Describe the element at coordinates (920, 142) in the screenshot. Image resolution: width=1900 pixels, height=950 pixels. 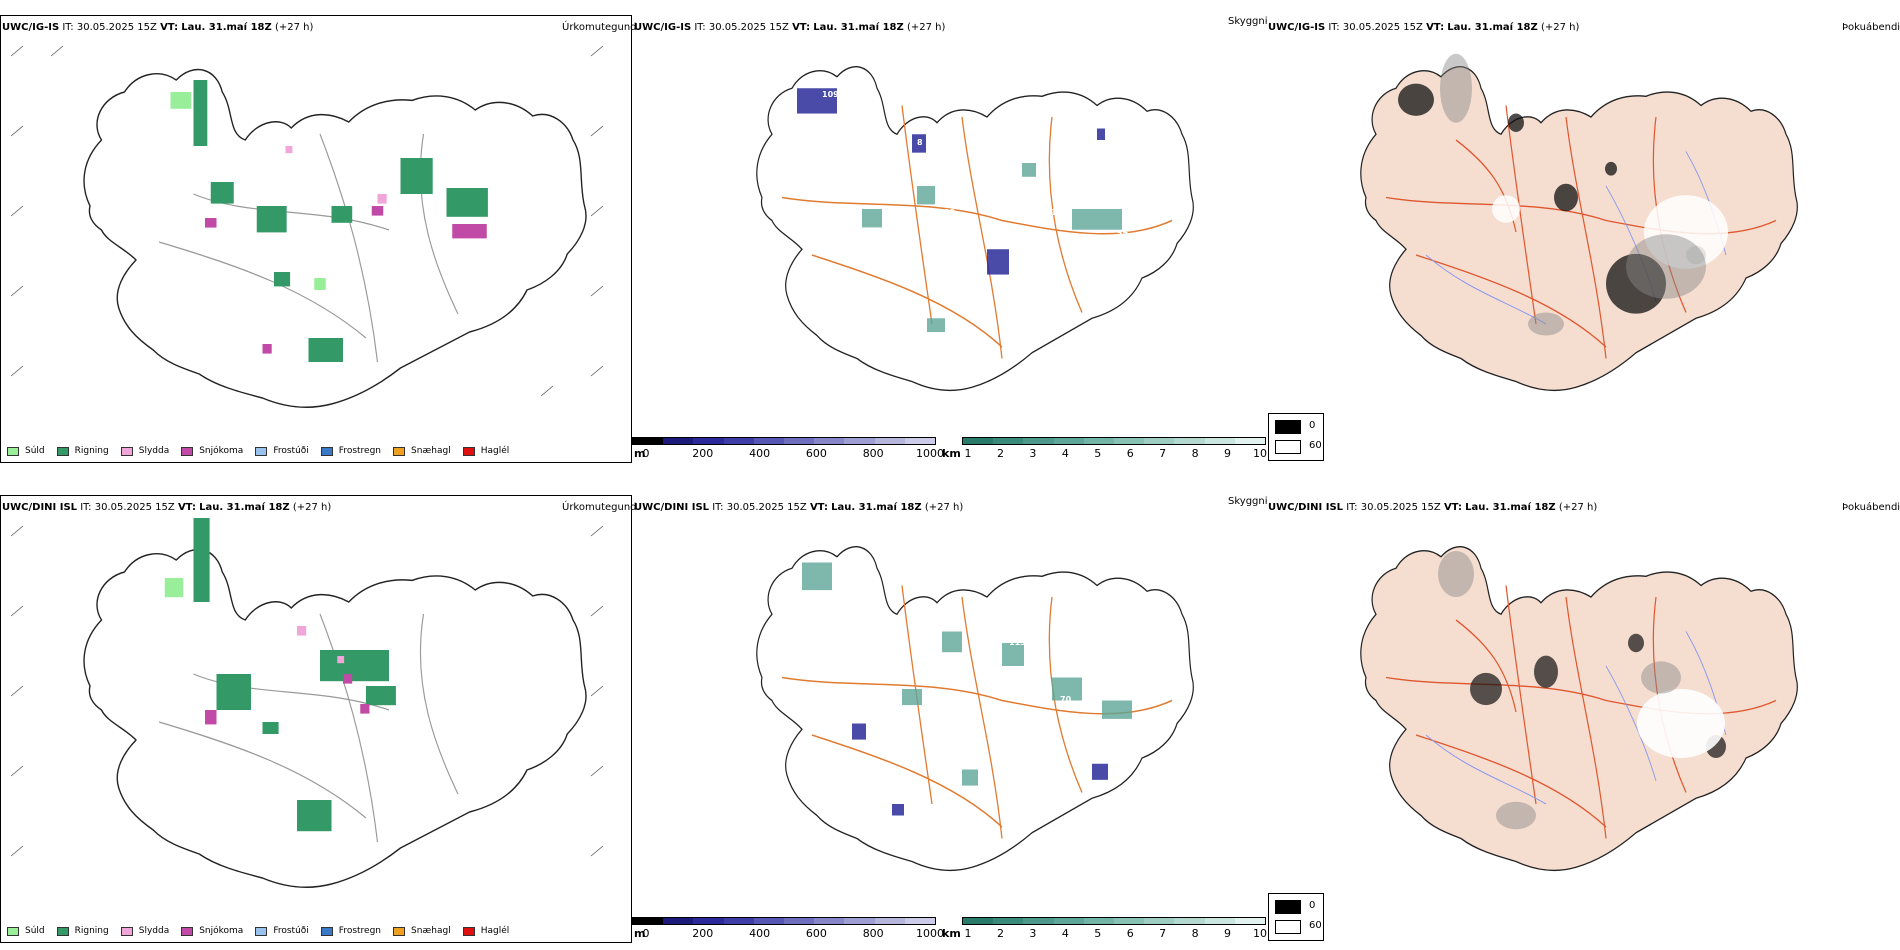
I see `ceiling-label: 8` at that location.